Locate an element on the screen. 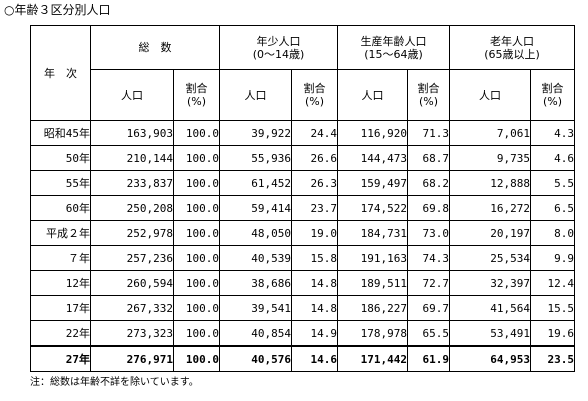  total-cell: 273,323 is located at coordinates (132, 333).